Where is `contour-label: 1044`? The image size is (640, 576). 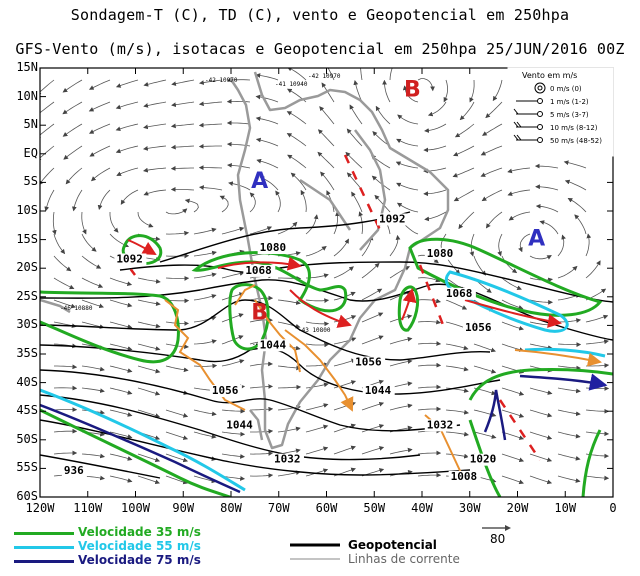
contour-label: 1044 is located at coordinates (273, 344).